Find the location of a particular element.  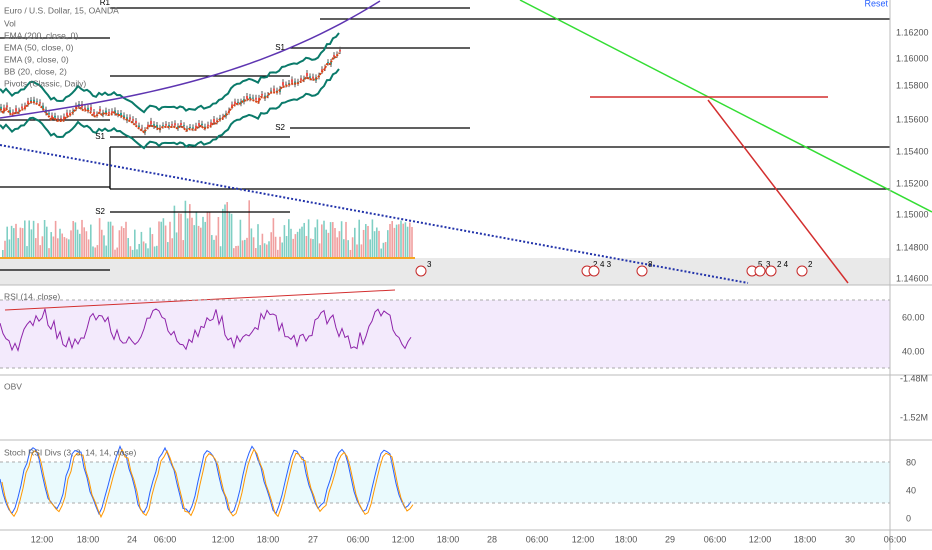

legend-entry: EMA (9, close, 0) is located at coordinates (36, 59).